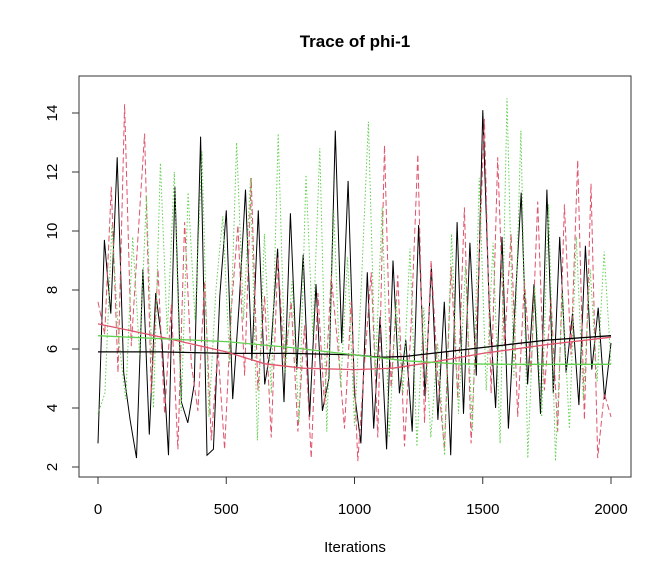  Describe the element at coordinates (52, 290) in the screenshot. I see `y-tick-label: 8` at that location.